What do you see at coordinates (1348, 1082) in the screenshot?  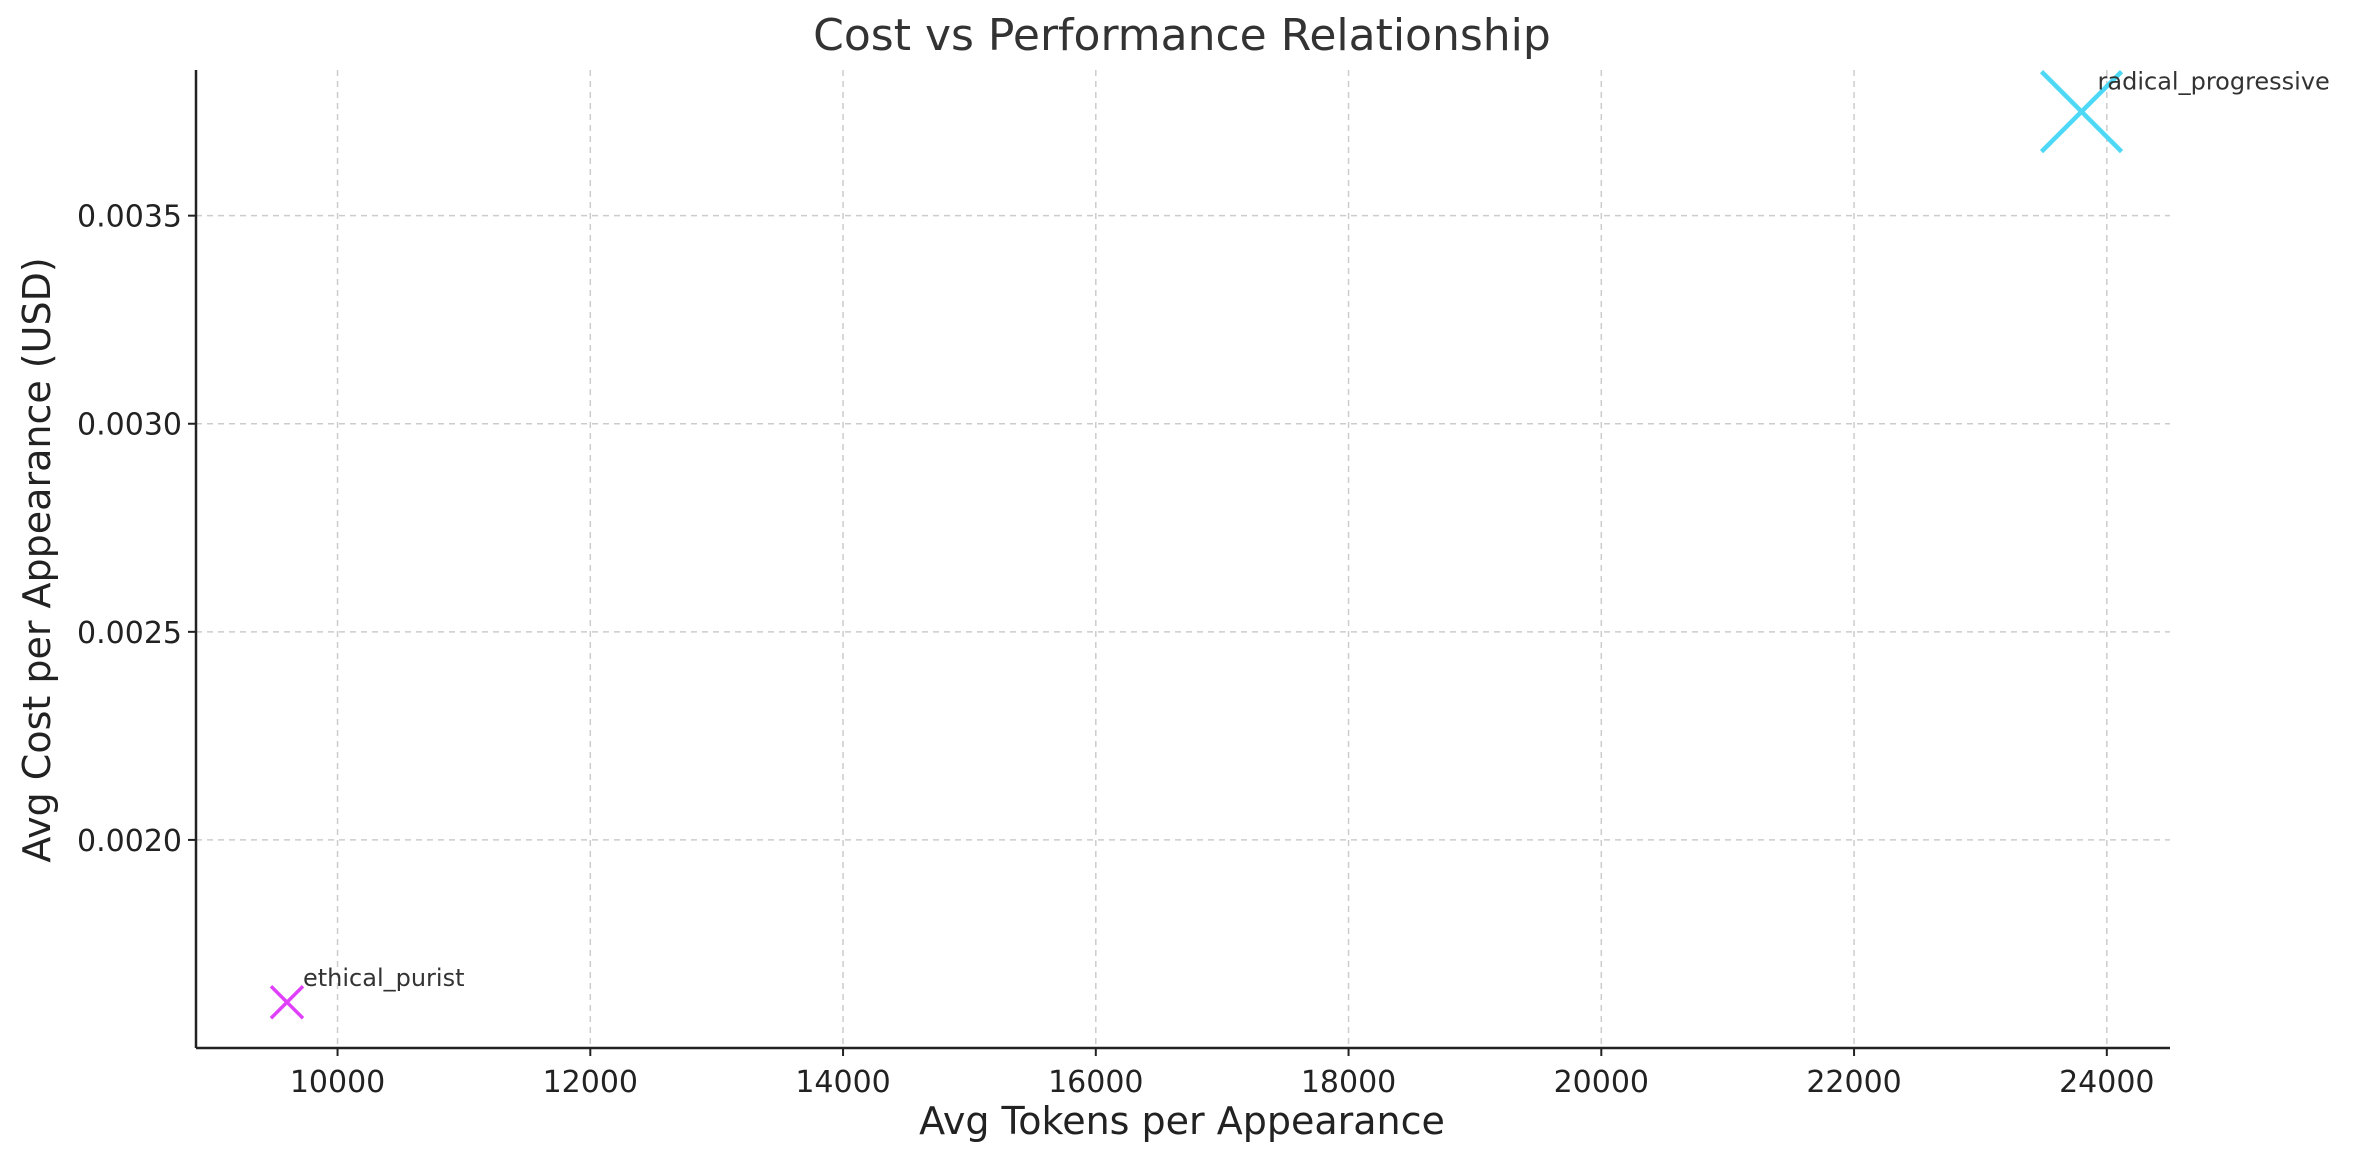 I see `x-tick-label: 18000` at bounding box center [1348, 1082].